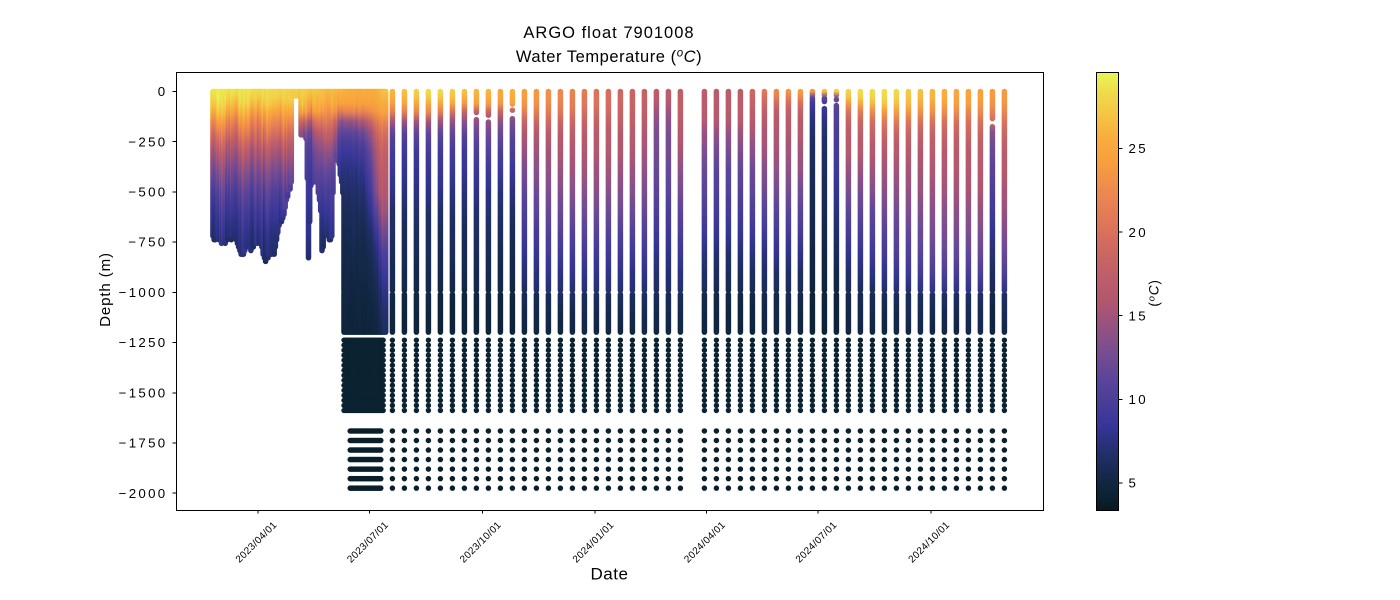 The height and width of the screenshot is (600, 1400). What do you see at coordinates (143, 342) in the screenshot?
I see `svg-text: −1250` at bounding box center [143, 342].